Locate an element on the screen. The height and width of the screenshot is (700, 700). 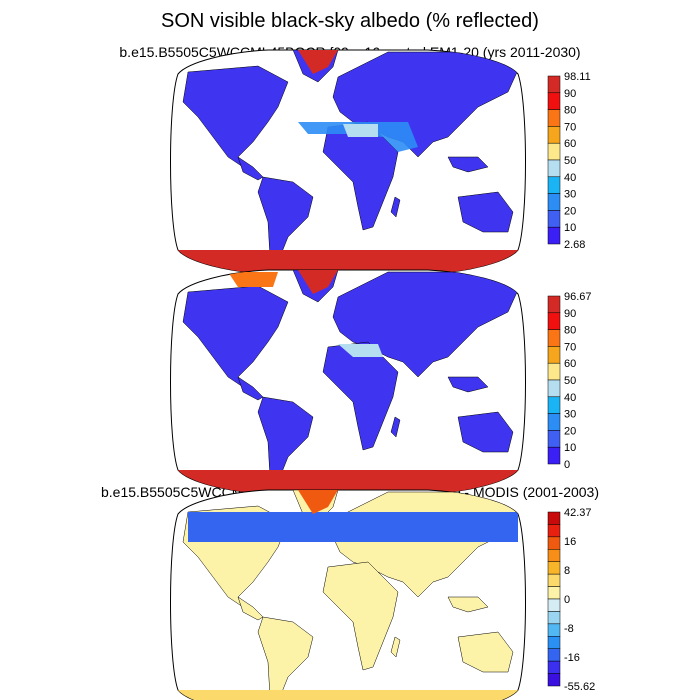
colorbar-label: 98.11 is located at coordinates (577, 77).